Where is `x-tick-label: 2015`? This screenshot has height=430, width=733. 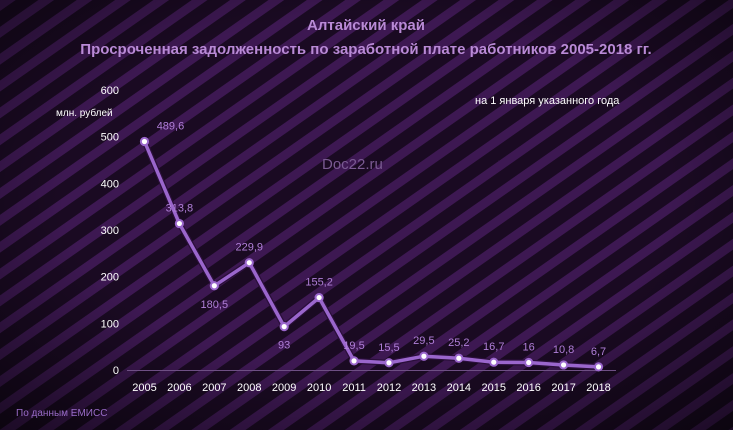 x-tick-label: 2015 is located at coordinates (494, 388).